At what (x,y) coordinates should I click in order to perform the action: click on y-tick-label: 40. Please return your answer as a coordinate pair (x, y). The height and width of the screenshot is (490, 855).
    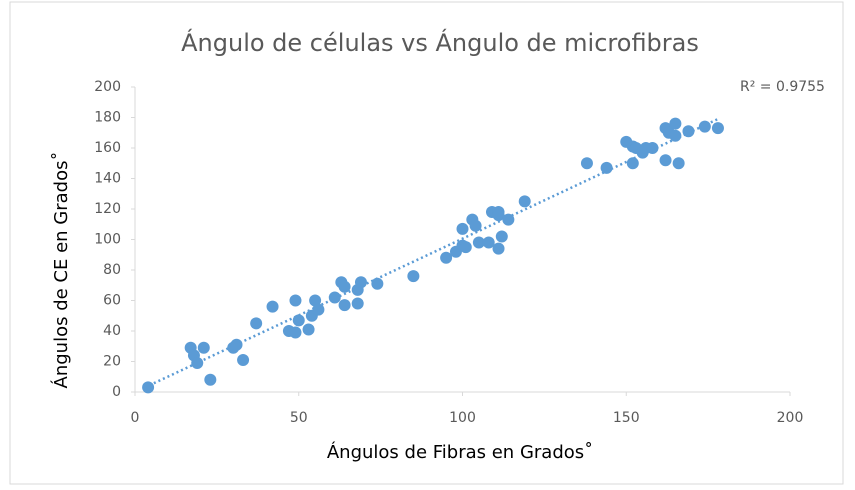
    Looking at the image, I should click on (112, 331).